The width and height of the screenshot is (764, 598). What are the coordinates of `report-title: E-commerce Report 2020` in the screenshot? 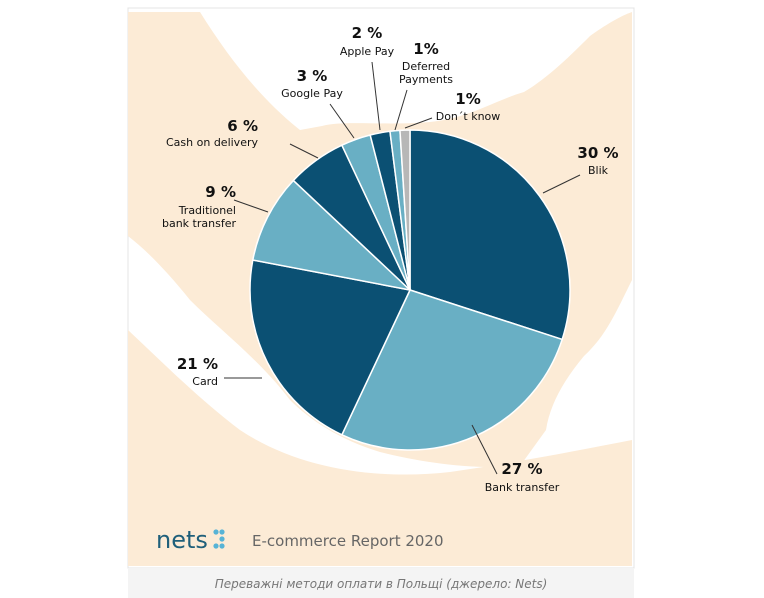 It's located at (348, 541).